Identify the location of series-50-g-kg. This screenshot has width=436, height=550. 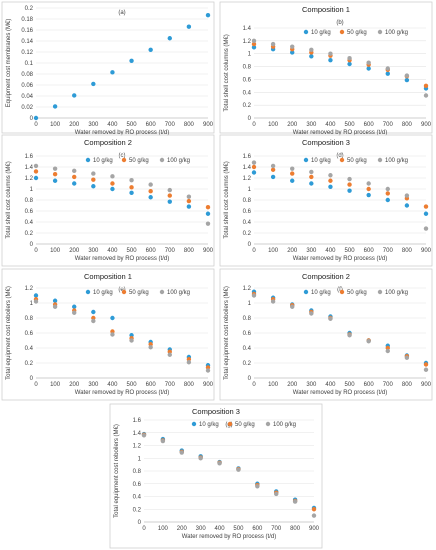
(340, 186).